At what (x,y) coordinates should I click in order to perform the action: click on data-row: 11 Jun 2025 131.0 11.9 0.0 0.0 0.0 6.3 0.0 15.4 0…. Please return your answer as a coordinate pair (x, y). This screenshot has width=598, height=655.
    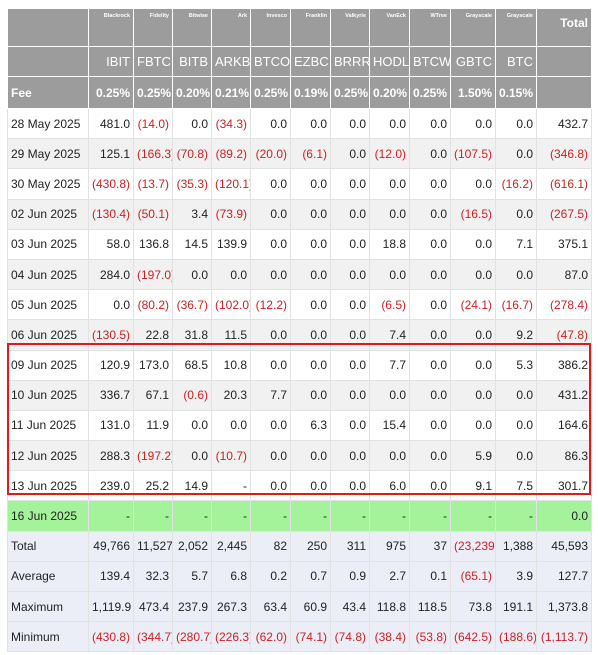
    Looking at the image, I should click on (299, 425).